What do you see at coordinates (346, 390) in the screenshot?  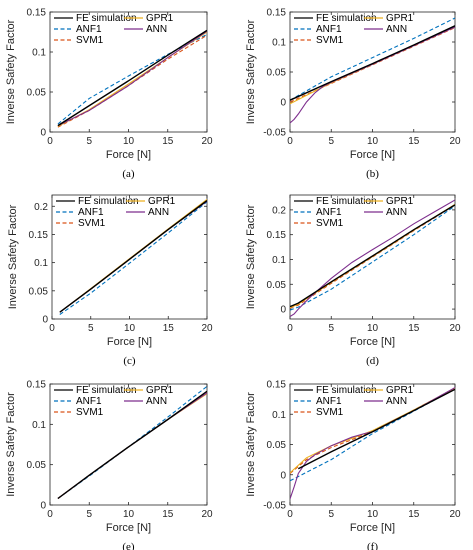 I see `panel-f-legend-label-fe-simulation: FE simulation` at bounding box center [346, 390].